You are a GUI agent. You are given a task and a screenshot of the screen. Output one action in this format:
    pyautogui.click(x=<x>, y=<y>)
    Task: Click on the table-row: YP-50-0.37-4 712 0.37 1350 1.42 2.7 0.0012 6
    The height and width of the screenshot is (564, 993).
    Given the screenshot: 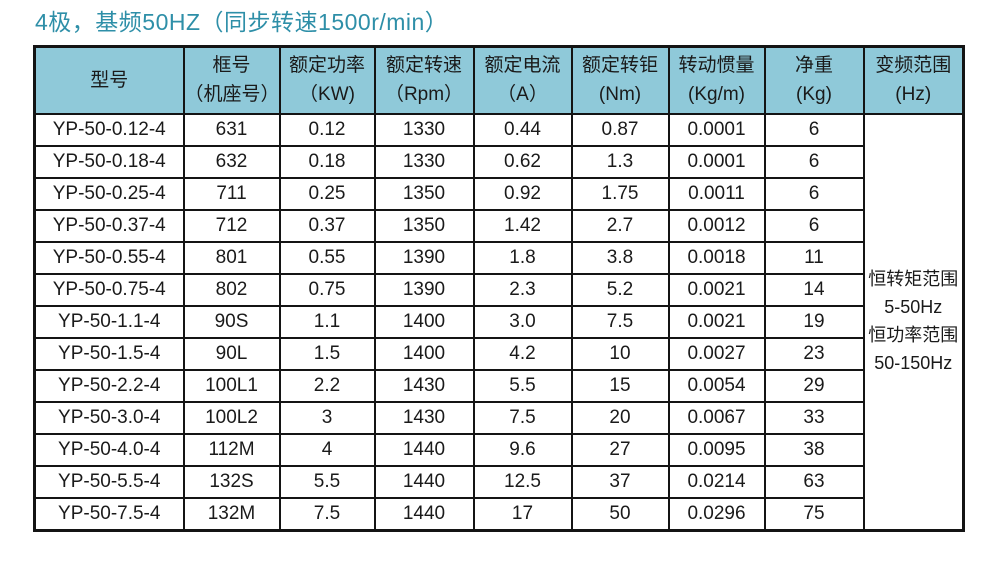 What is the action you would take?
    pyautogui.click(x=498, y=225)
    